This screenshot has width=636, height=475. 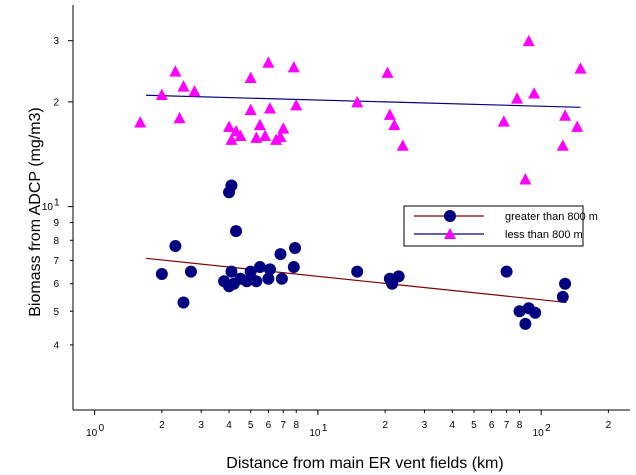 I want to click on x-tick-label-10: 10, so click(x=315, y=433).